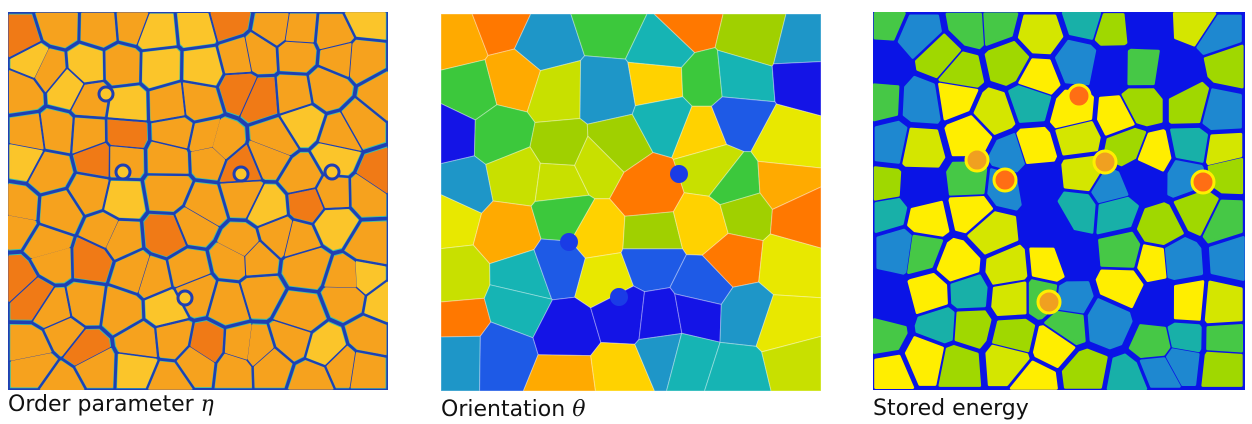 The height and width of the screenshot is (424, 1252). Describe the element at coordinates (658, 362) in the screenshot. I see `orientation-grain` at that location.